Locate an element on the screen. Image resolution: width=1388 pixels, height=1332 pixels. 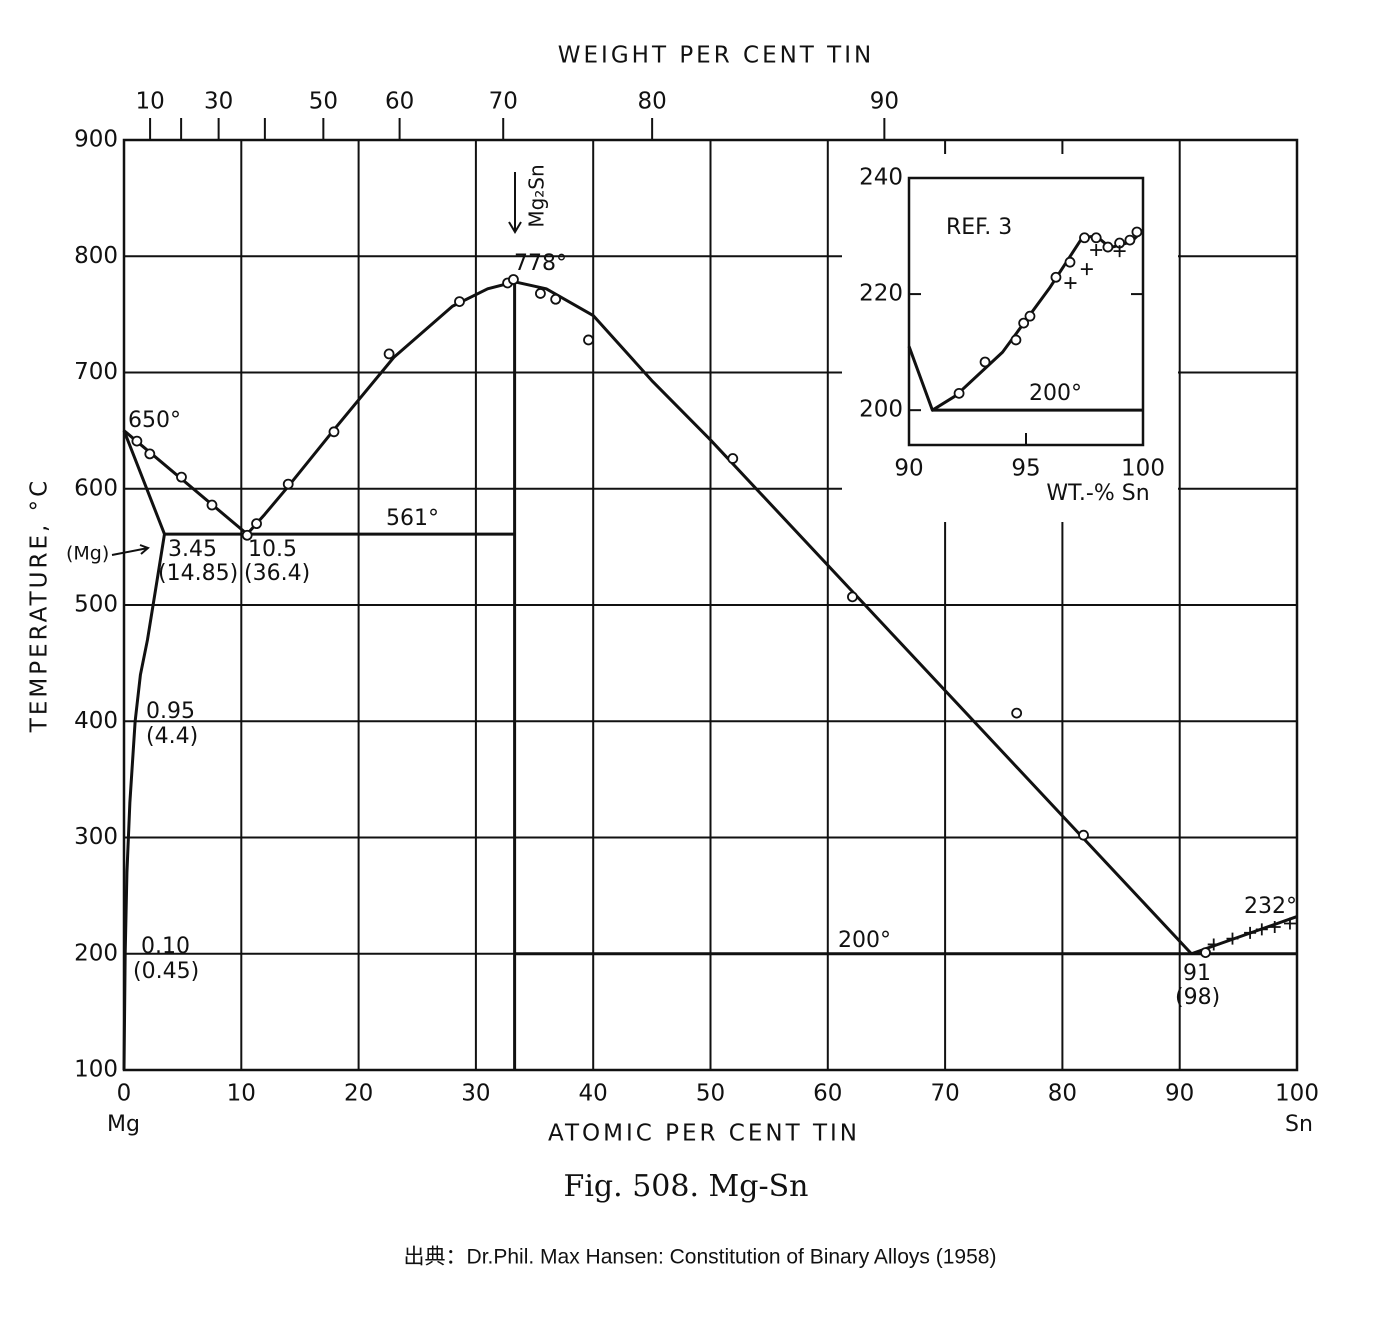
top-axis-title: WEIGHT PER CENT TIN is located at coordinates (716, 56).